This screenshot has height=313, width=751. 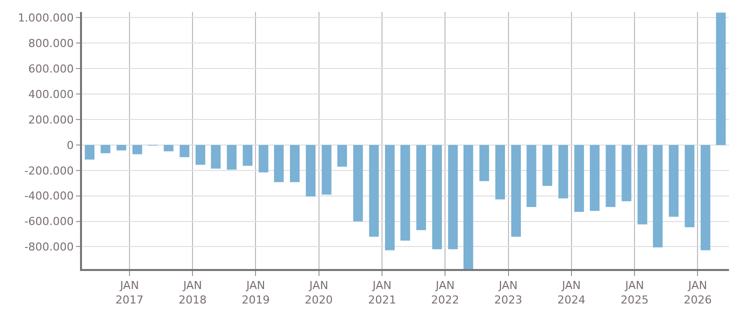 What do you see at coordinates (571, 292) in the screenshot?
I see `x-tick-label: JAN 2024` at bounding box center [571, 292].